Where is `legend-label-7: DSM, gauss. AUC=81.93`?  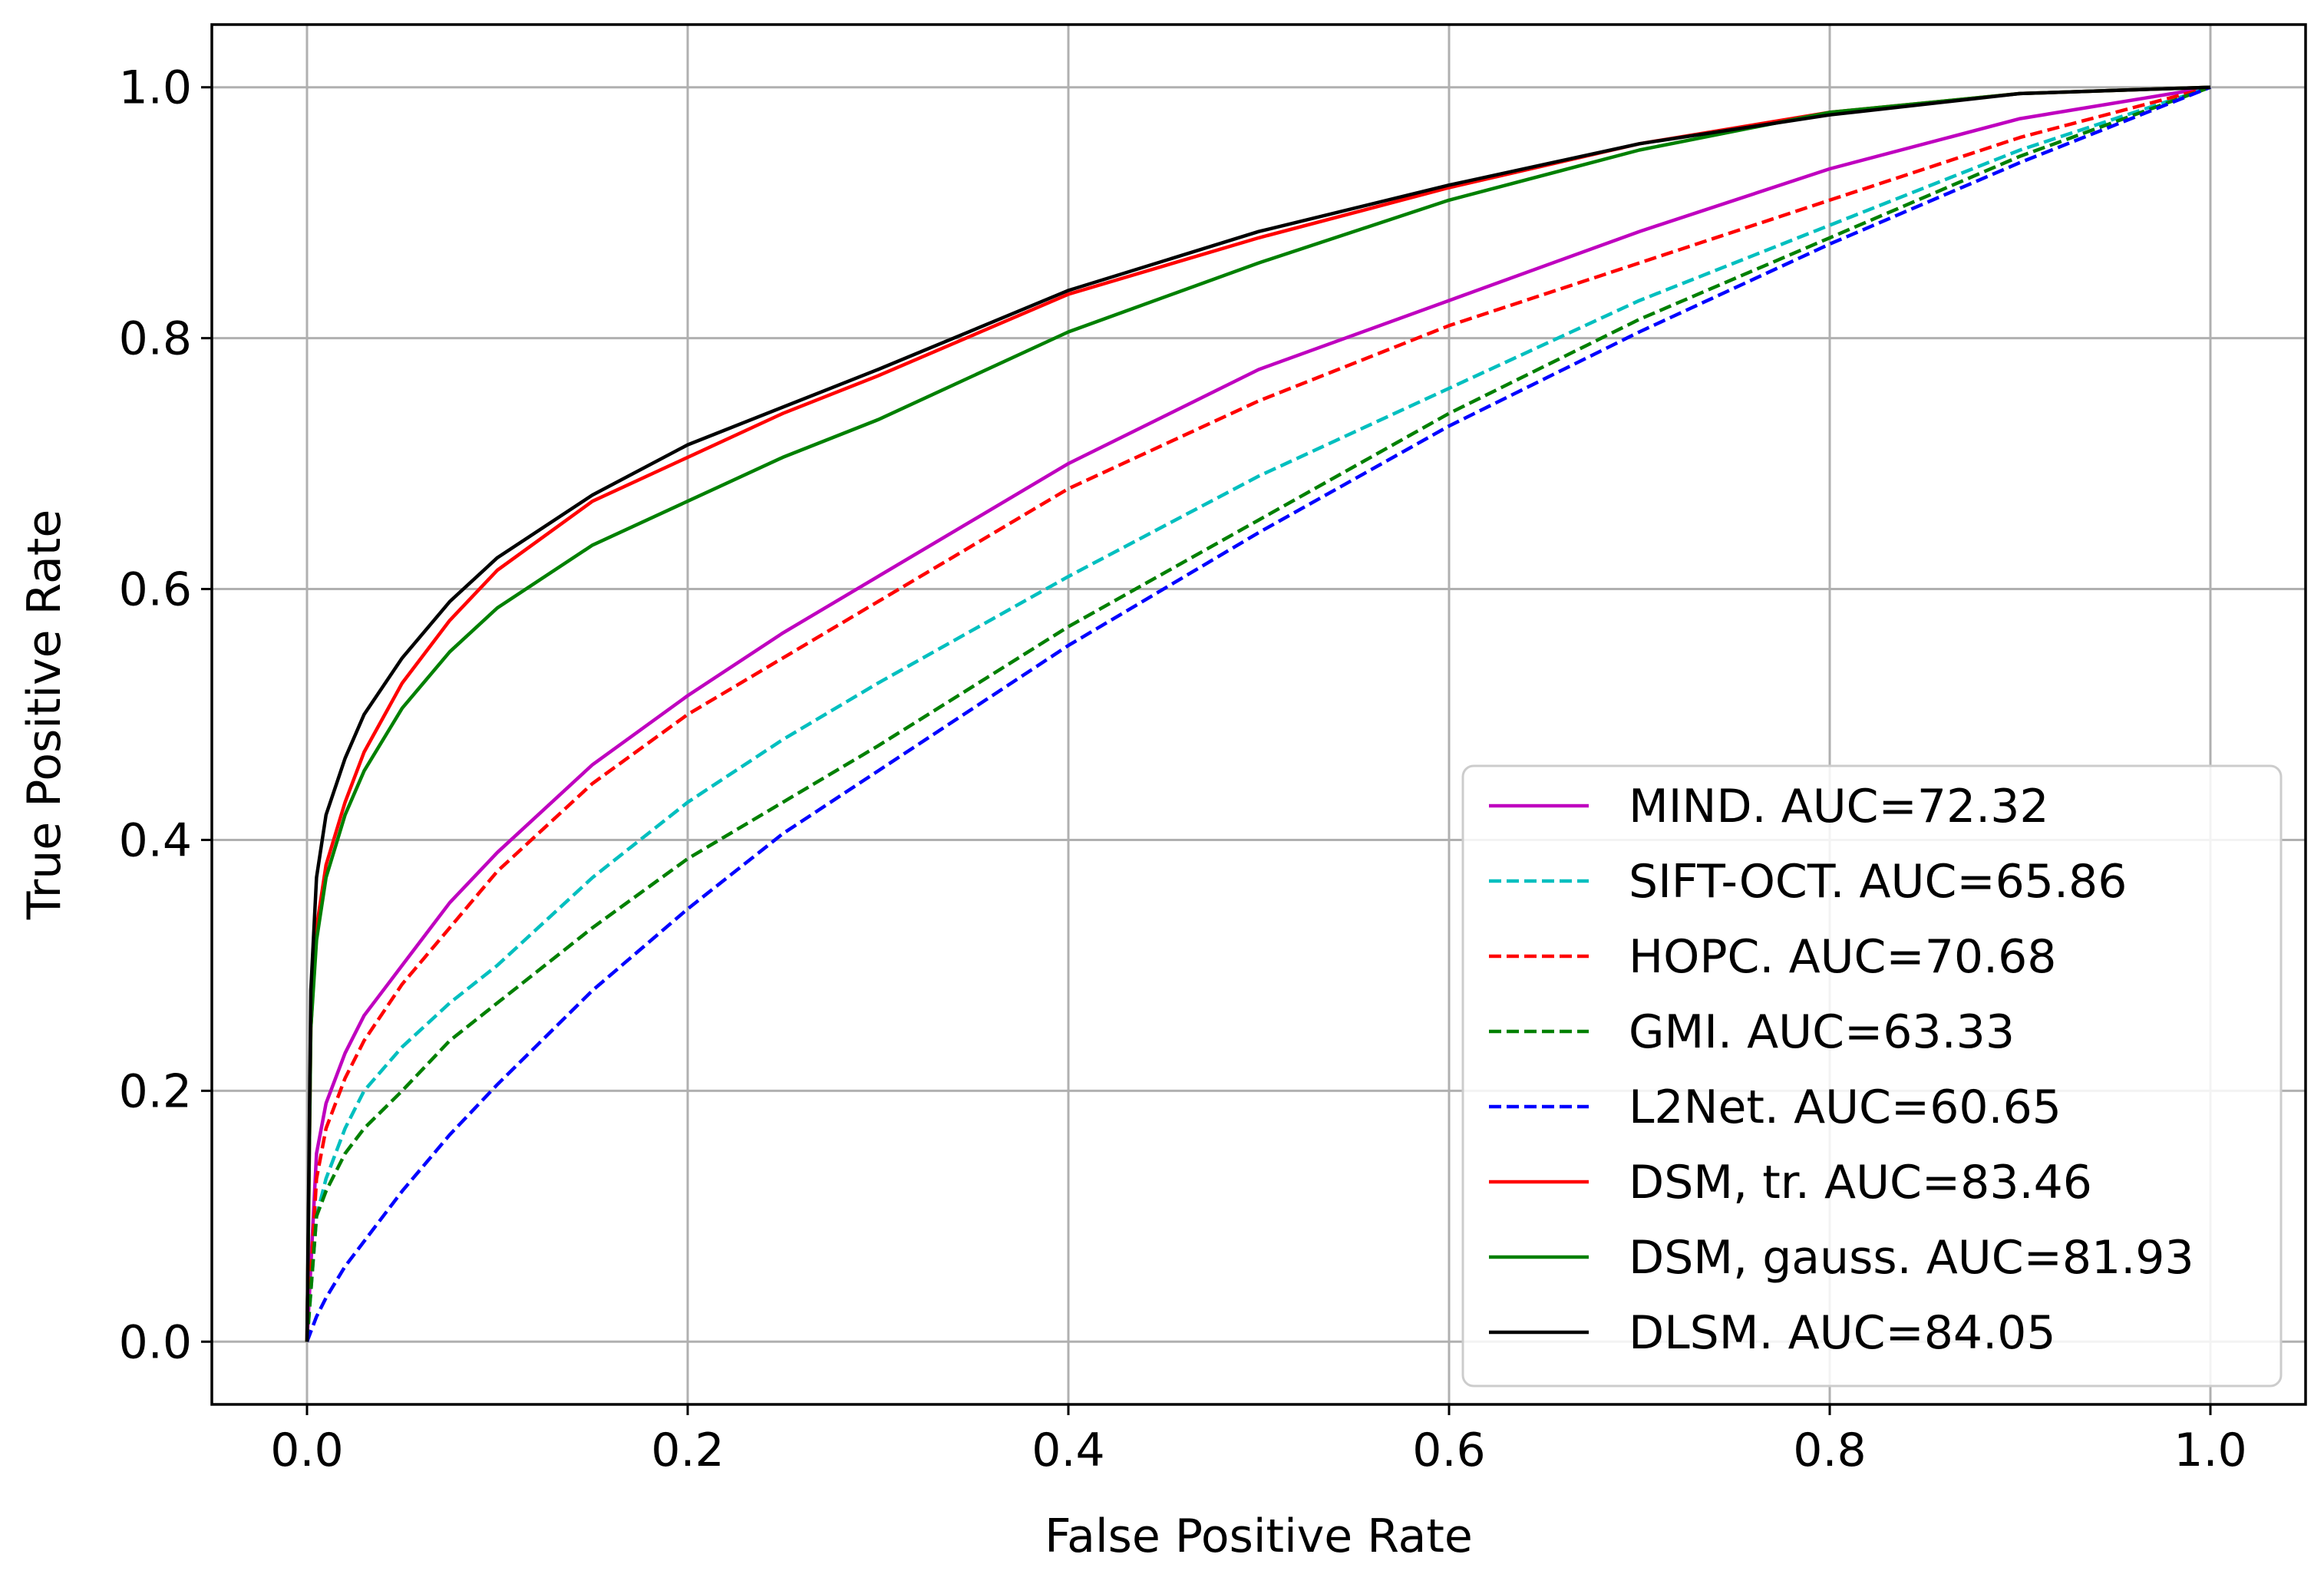
legend-label-7: DSM, gauss. AUC=81.93 is located at coordinates (1911, 1258).